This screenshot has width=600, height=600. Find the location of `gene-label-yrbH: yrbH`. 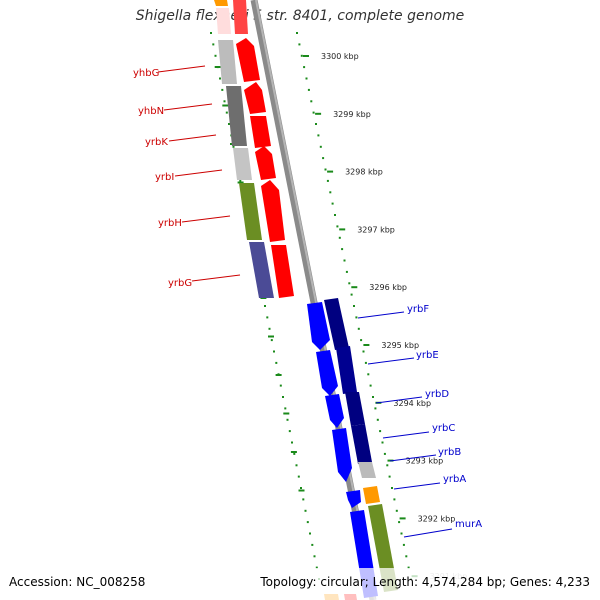

gene-label-yrbH: yrbH is located at coordinates (170, 223).